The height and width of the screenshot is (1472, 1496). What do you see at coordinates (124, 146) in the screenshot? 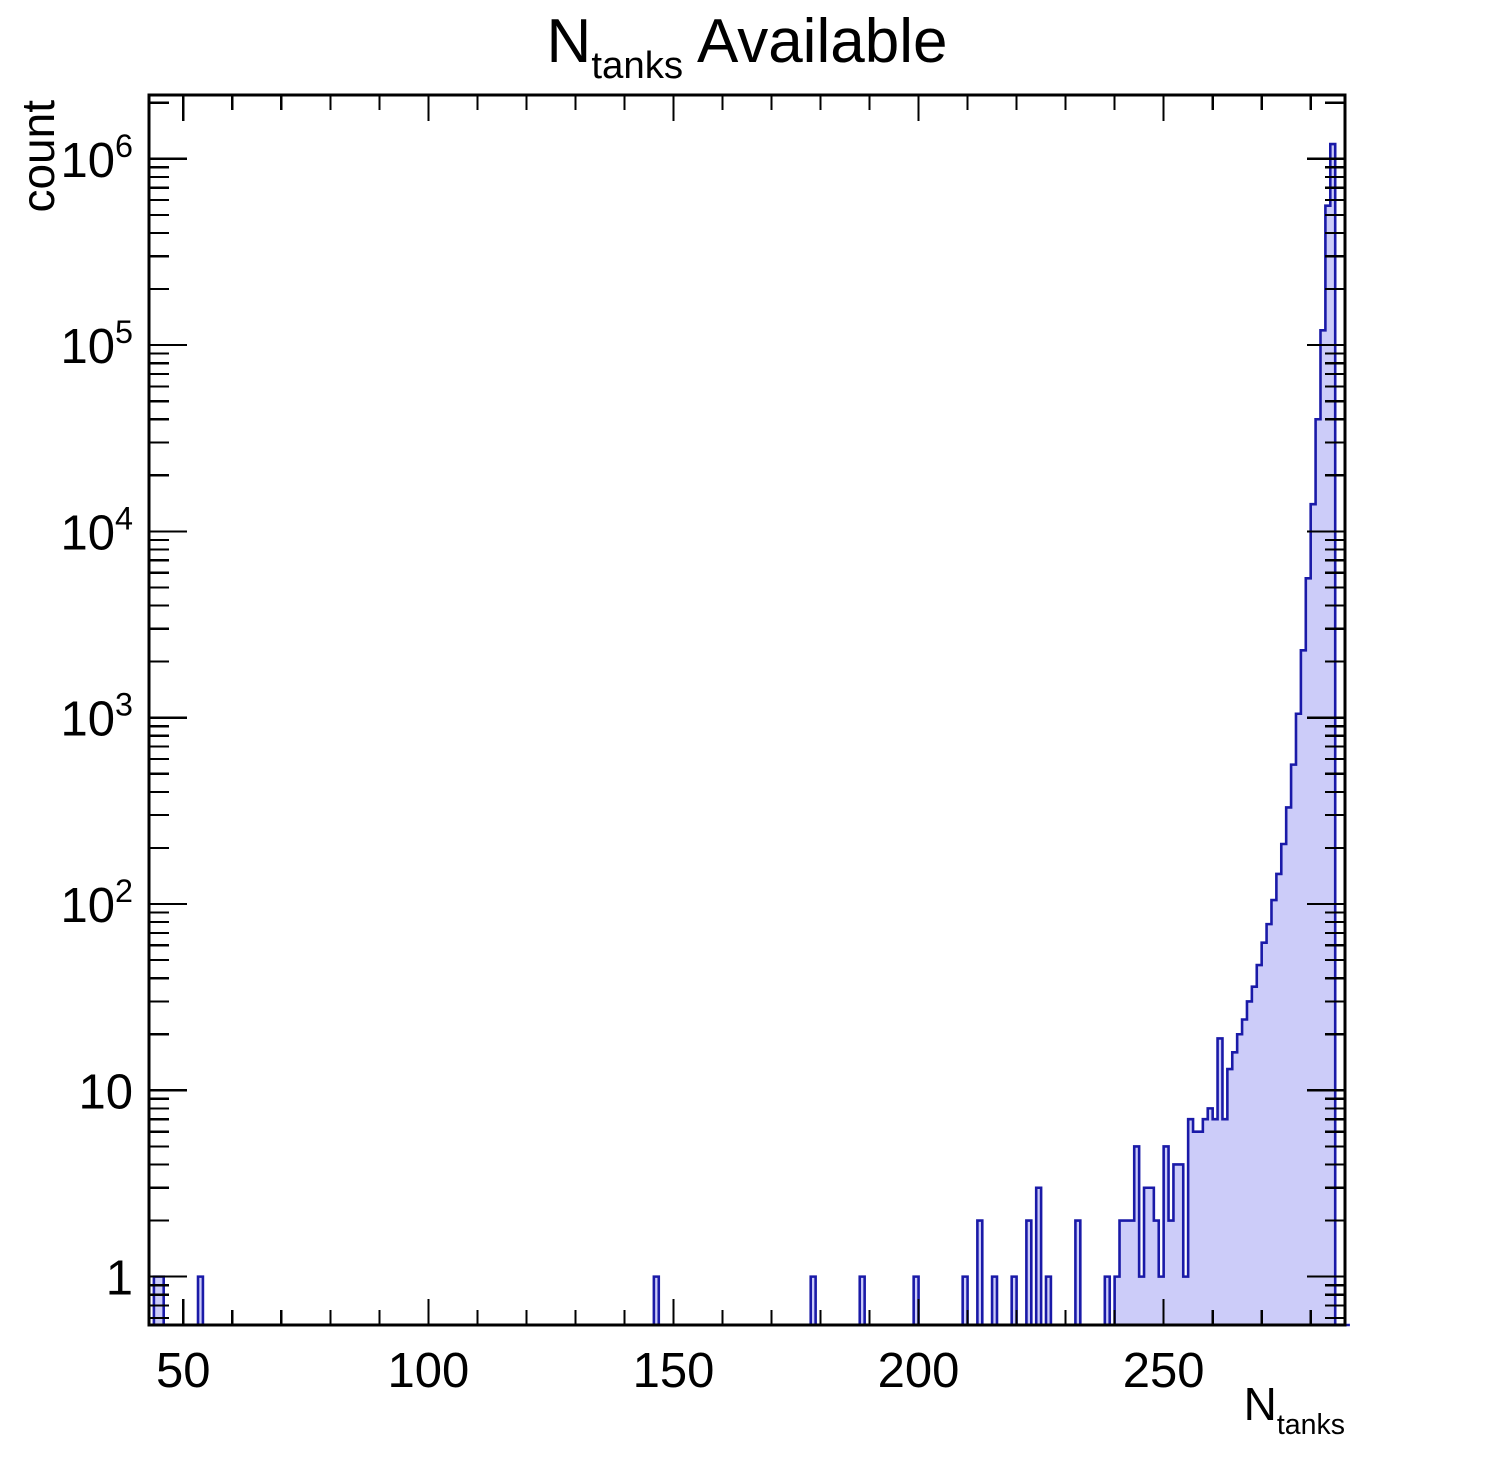
I see `y-tick-exponent: 6` at bounding box center [124, 146].